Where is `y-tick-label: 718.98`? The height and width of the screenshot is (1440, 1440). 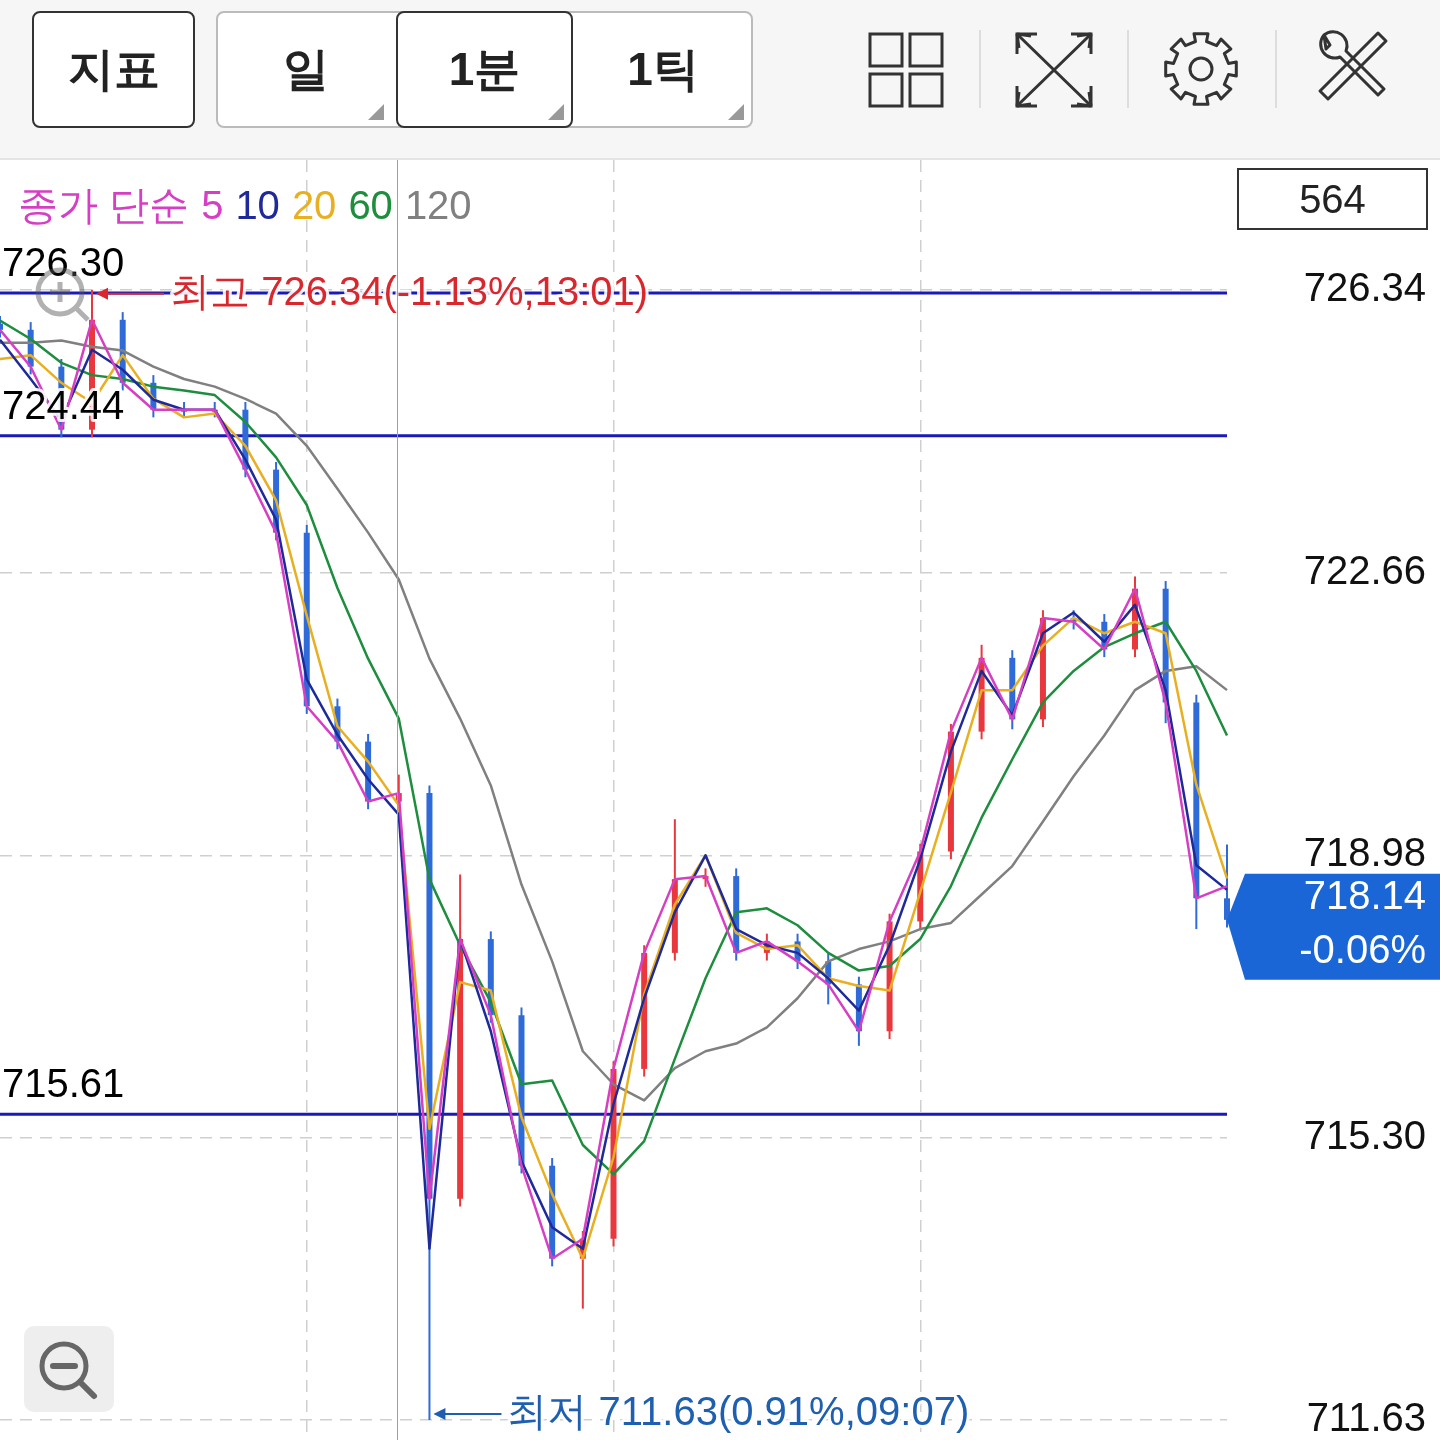 y-tick-label: 718.98 is located at coordinates (1364, 852).